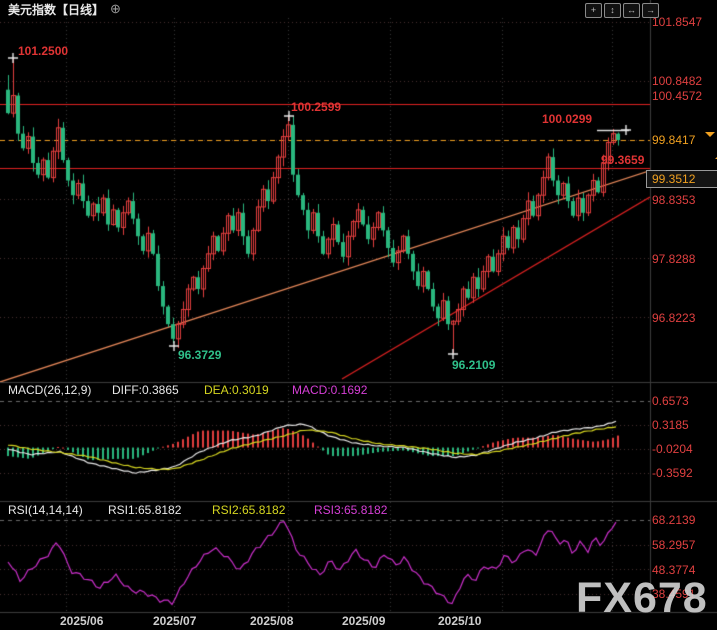  Describe the element at coordinates (43, 51) in the screenshot. I see `swing-high-annotation: 101.2500` at that location.